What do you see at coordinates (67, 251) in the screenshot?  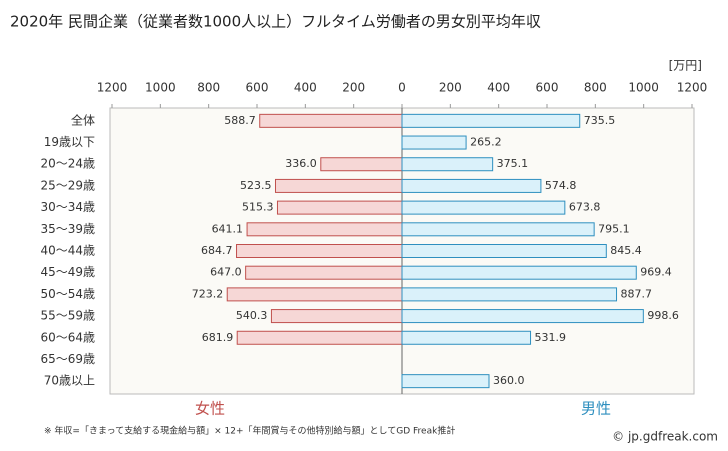 I see `y-tick-label: 40～44歳` at bounding box center [67, 251].